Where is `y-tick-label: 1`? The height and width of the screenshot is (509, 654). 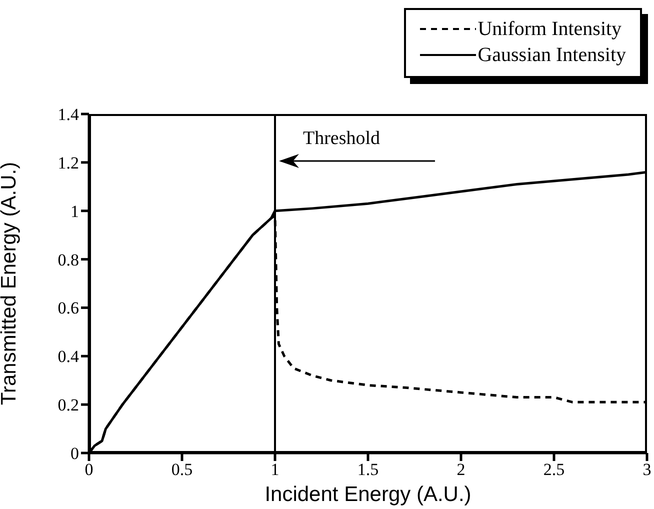 y-tick-label: 1 is located at coordinates (74, 211).